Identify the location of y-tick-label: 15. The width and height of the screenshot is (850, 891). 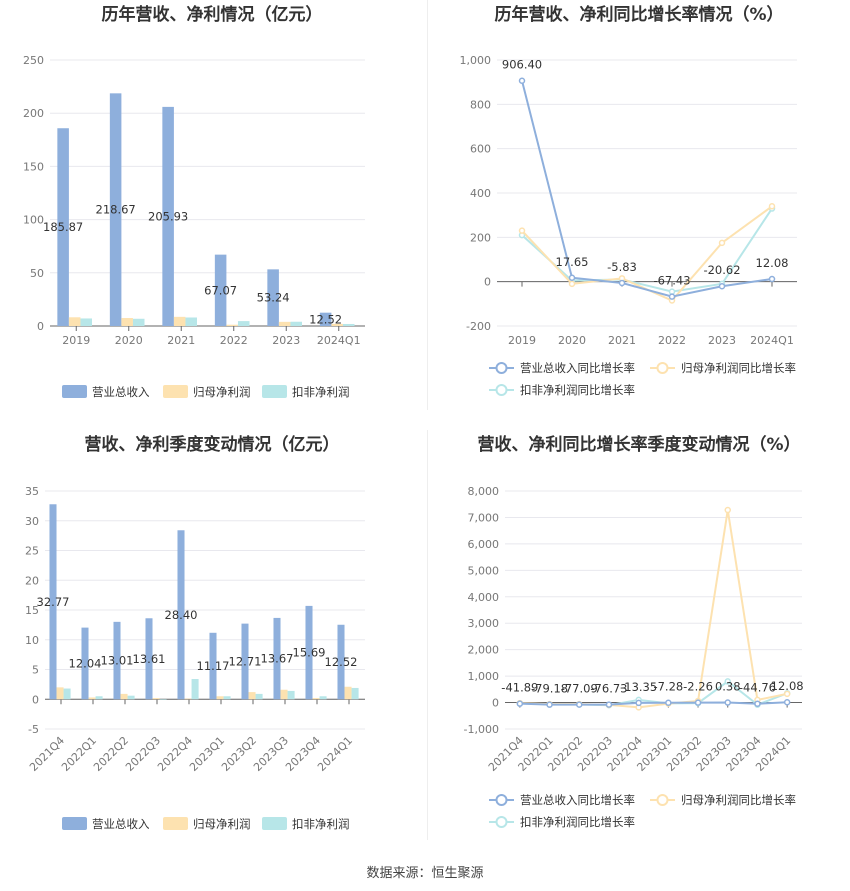
(32, 610).